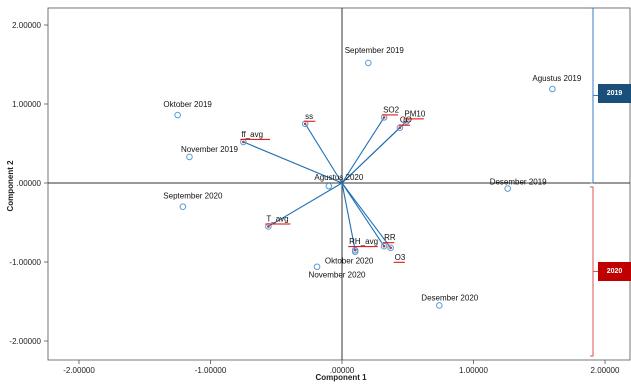  What do you see at coordinates (518, 182) in the screenshot?
I see `point-label-desember-2019: Desember 2019` at bounding box center [518, 182].